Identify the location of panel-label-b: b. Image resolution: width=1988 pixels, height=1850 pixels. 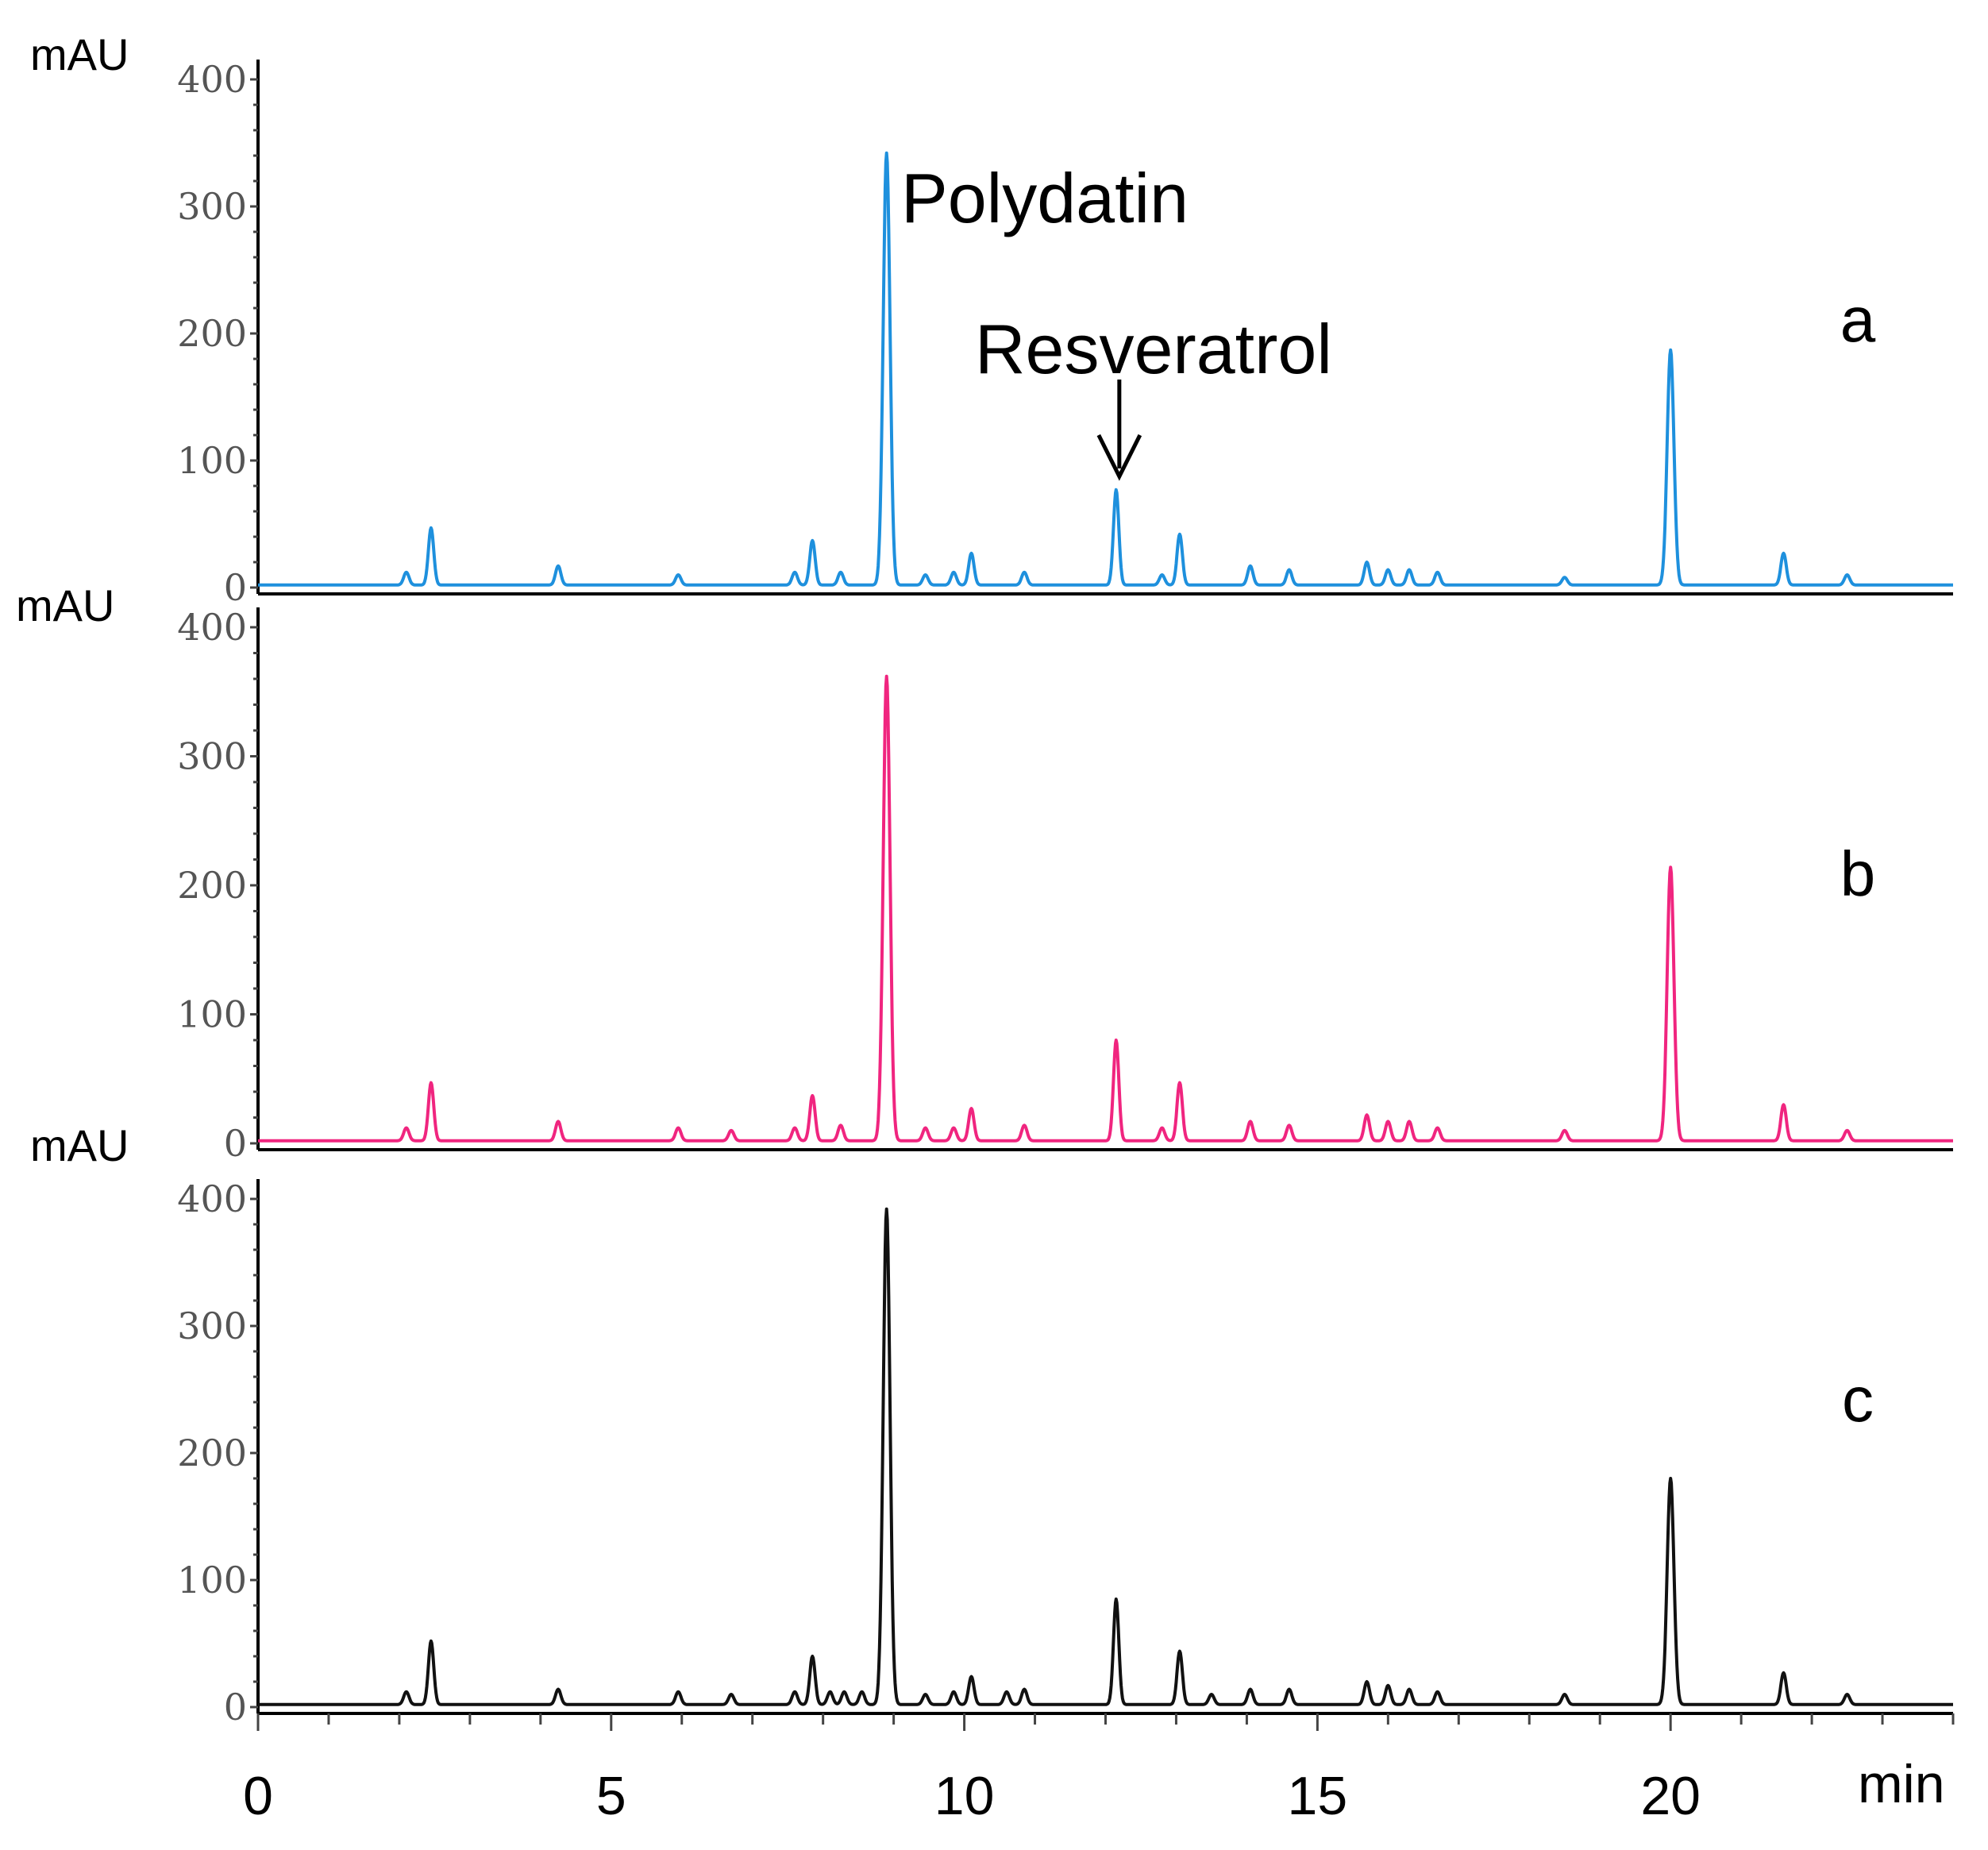
(1858, 873).